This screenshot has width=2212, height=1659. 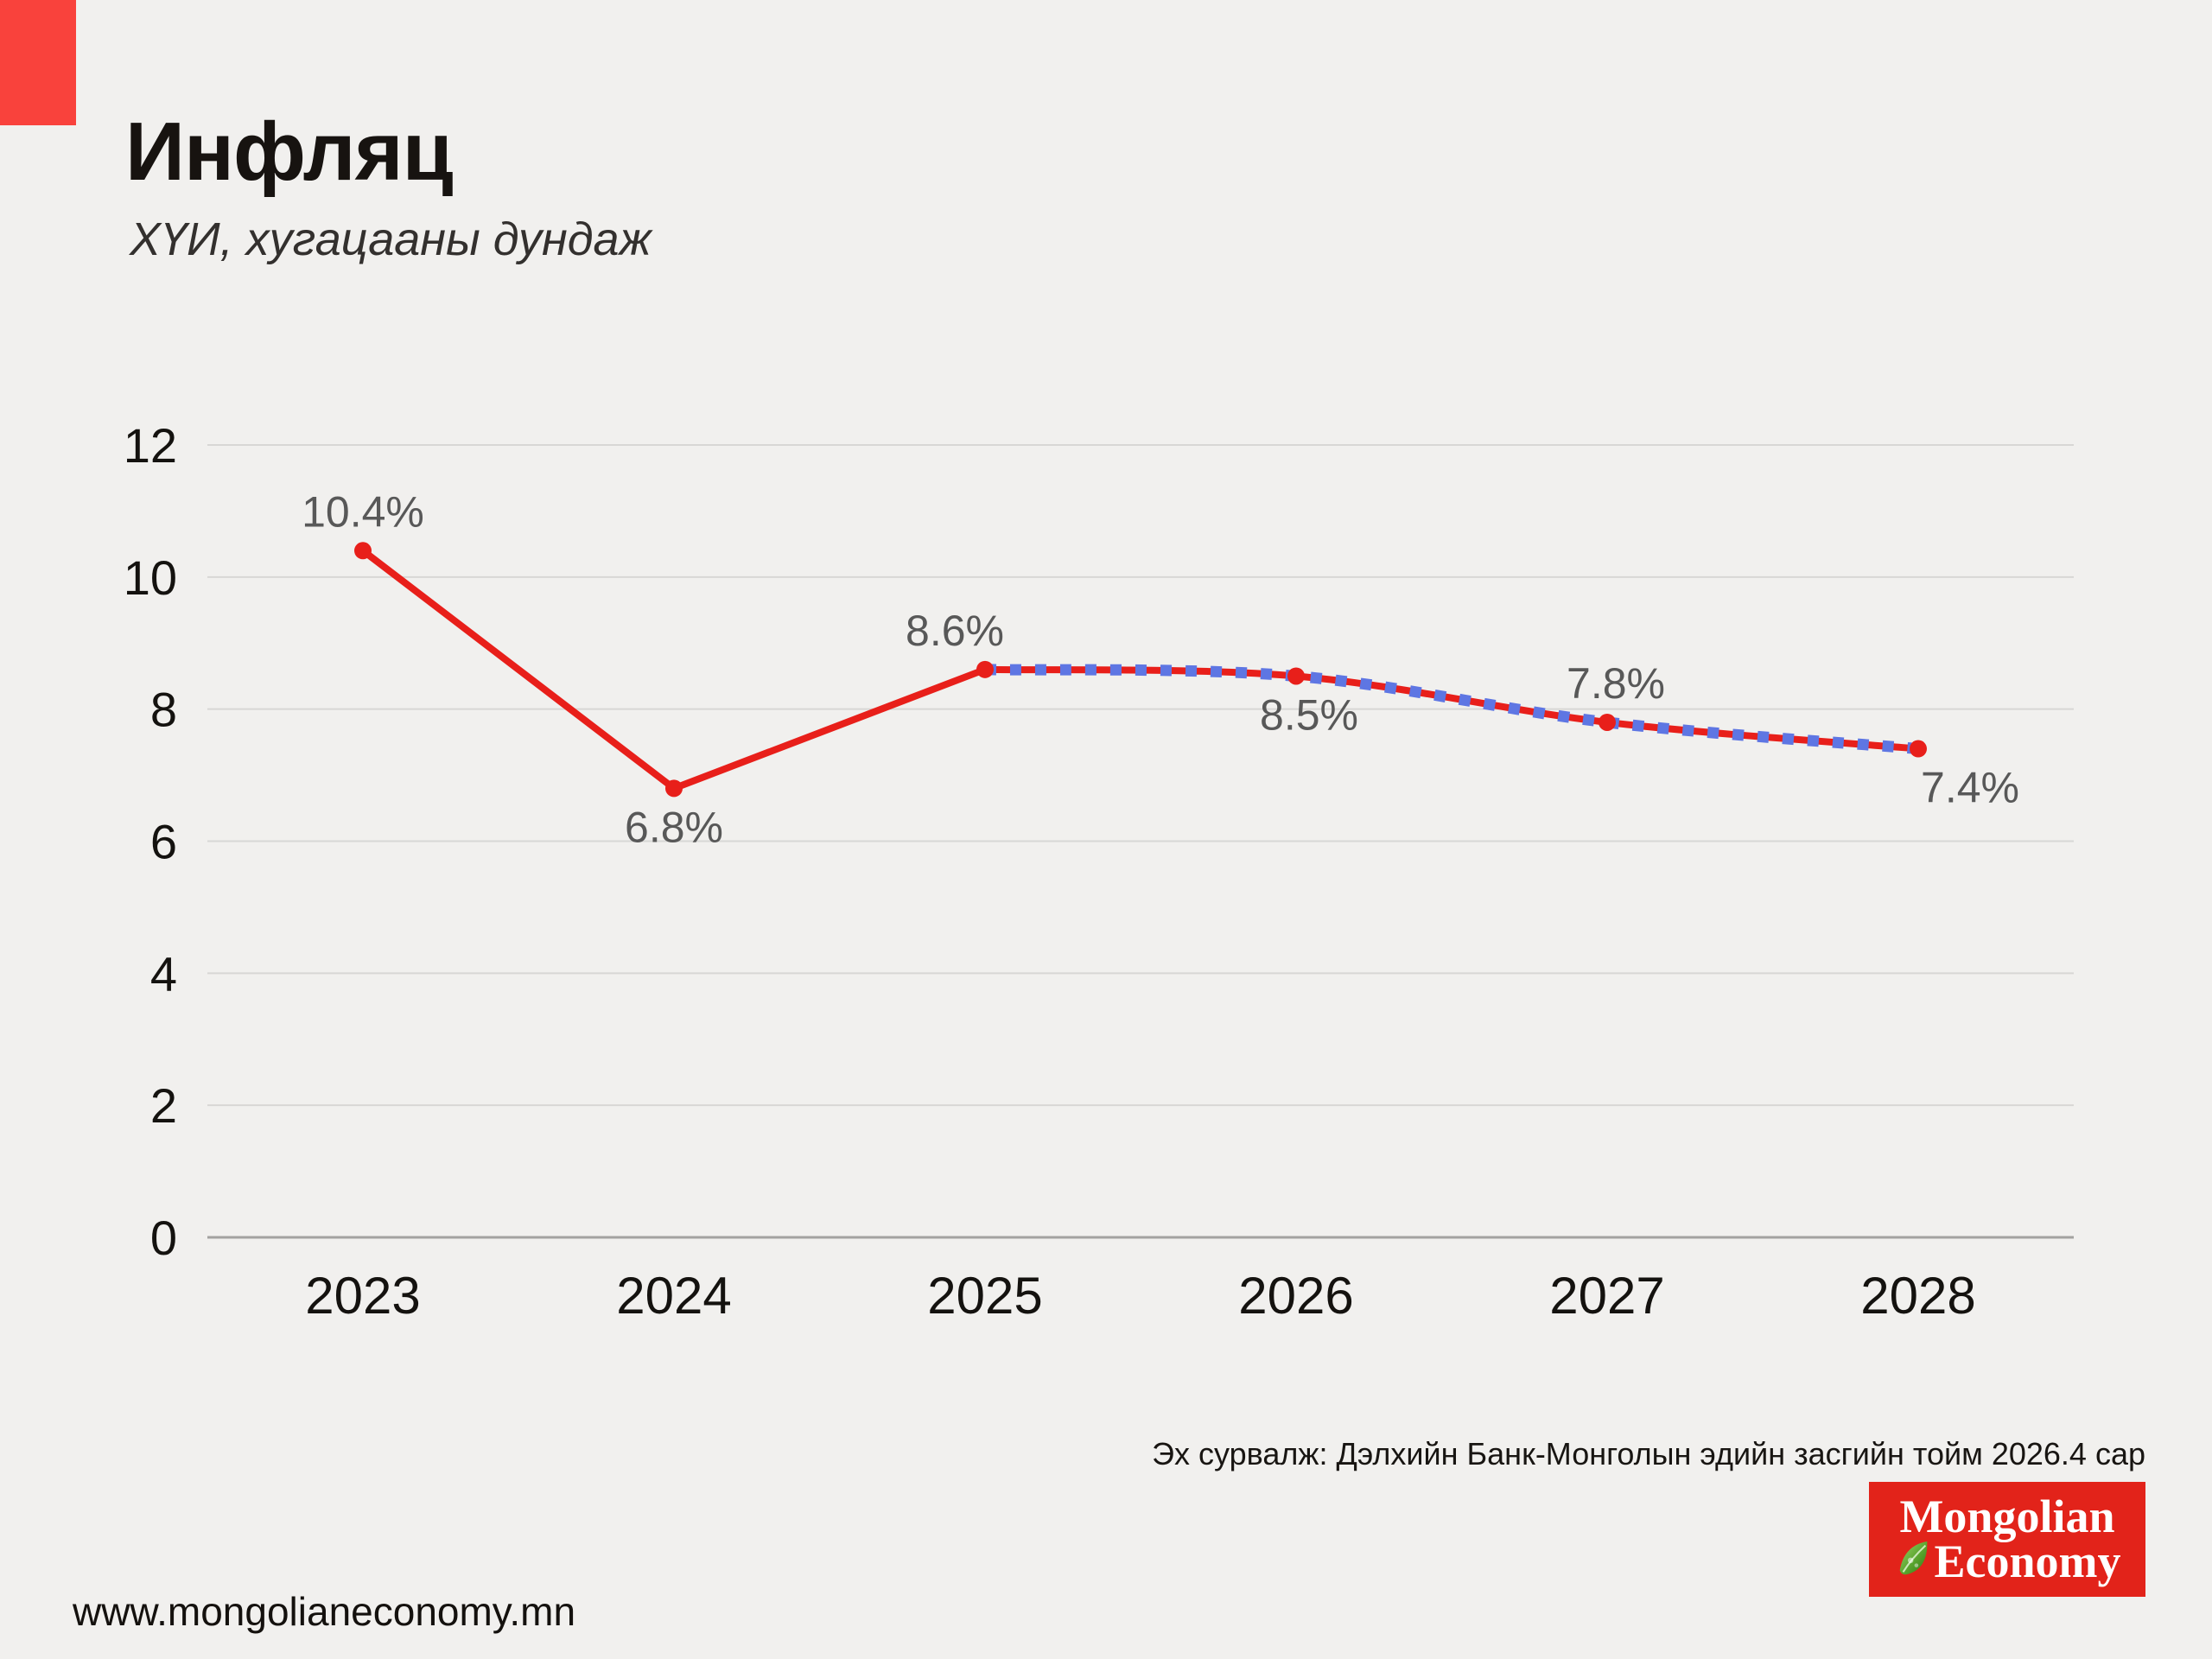 I want to click on data-label: 8.5%, so click(x=1309, y=714).